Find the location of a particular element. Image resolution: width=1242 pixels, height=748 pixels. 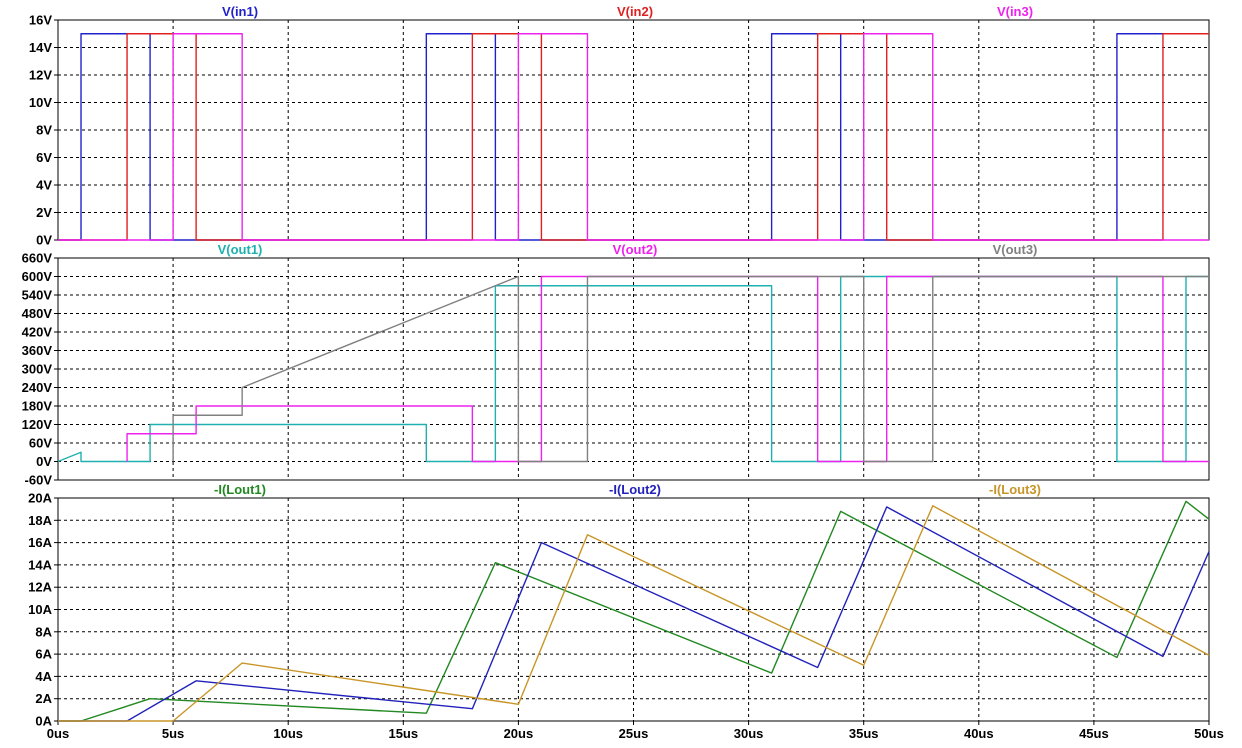

y-tick-label: 660V is located at coordinates (37, 258).